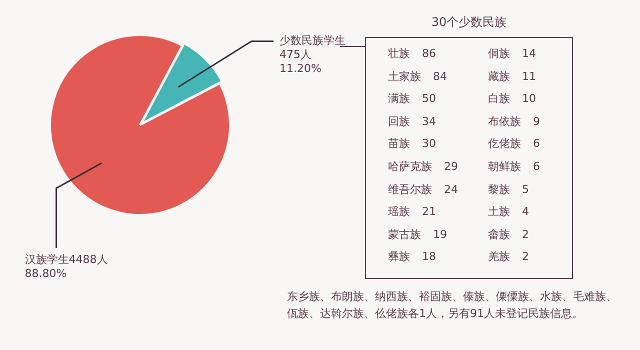 The height and width of the screenshot is (350, 640). What do you see at coordinates (499, 54) in the screenshot?
I see `category-label: 侗族` at bounding box center [499, 54].